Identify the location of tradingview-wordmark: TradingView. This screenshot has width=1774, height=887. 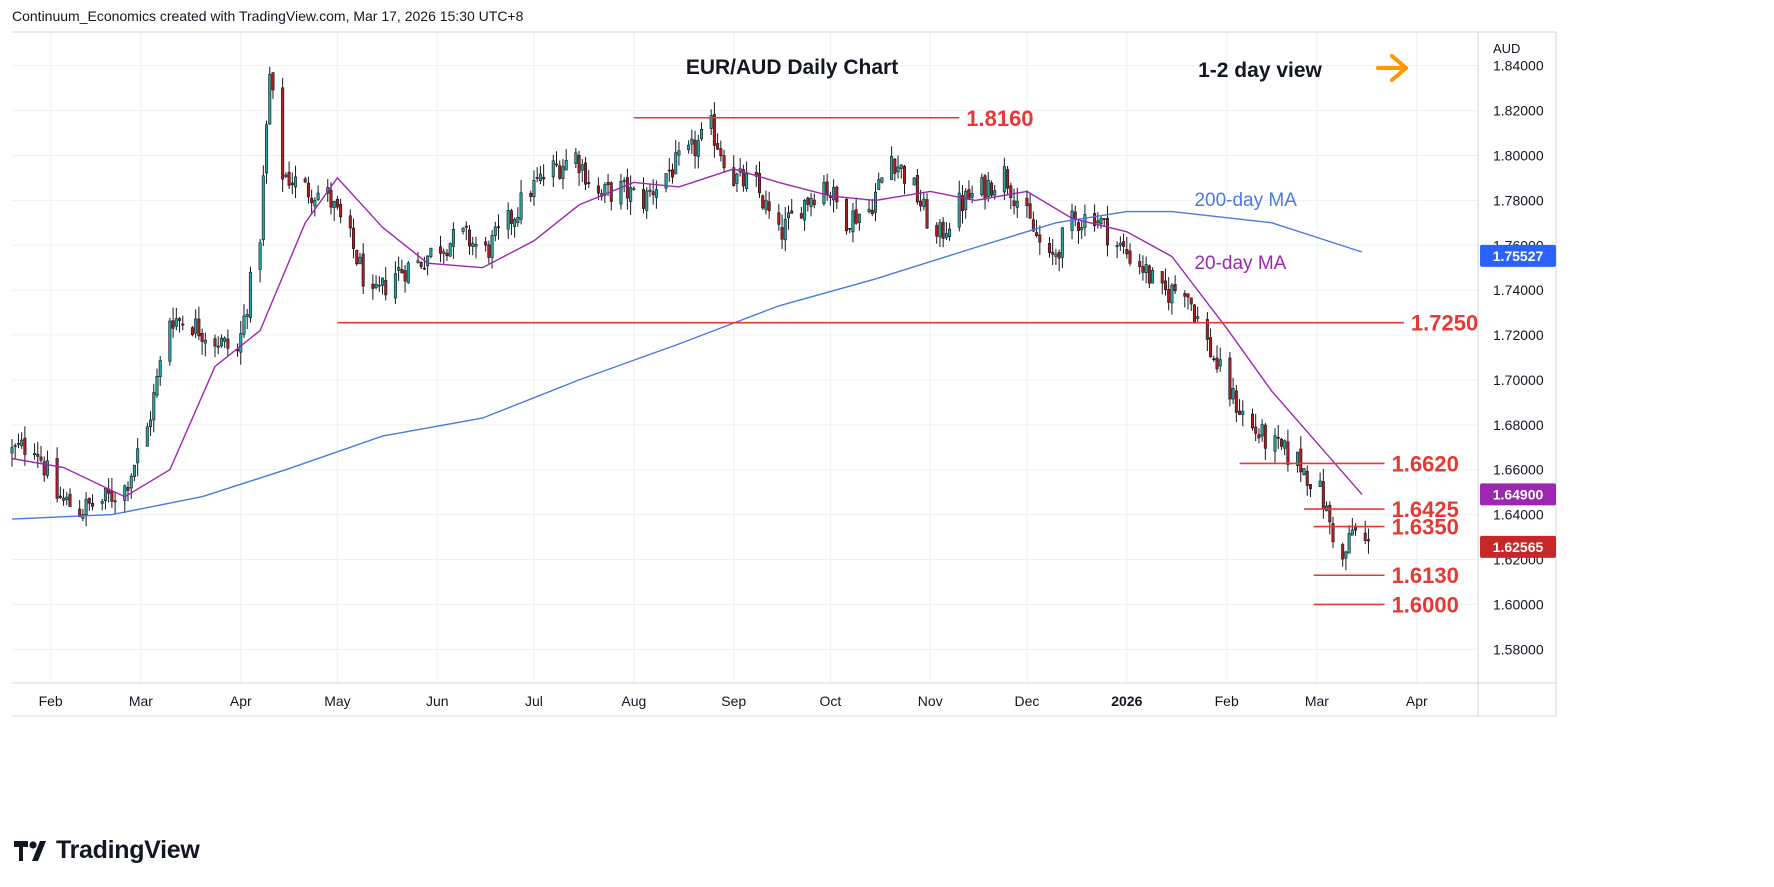
(128, 850).